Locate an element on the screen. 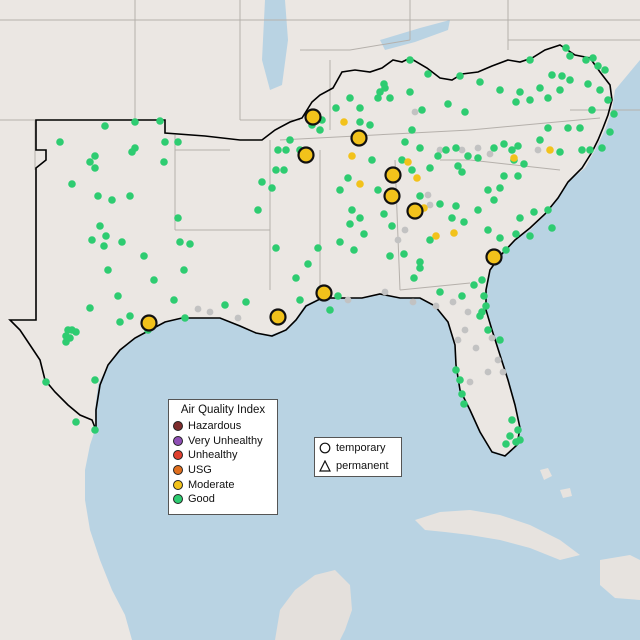 This screenshot has width=640, height=640. aqi-label: Unhealthy is located at coordinates (213, 455).